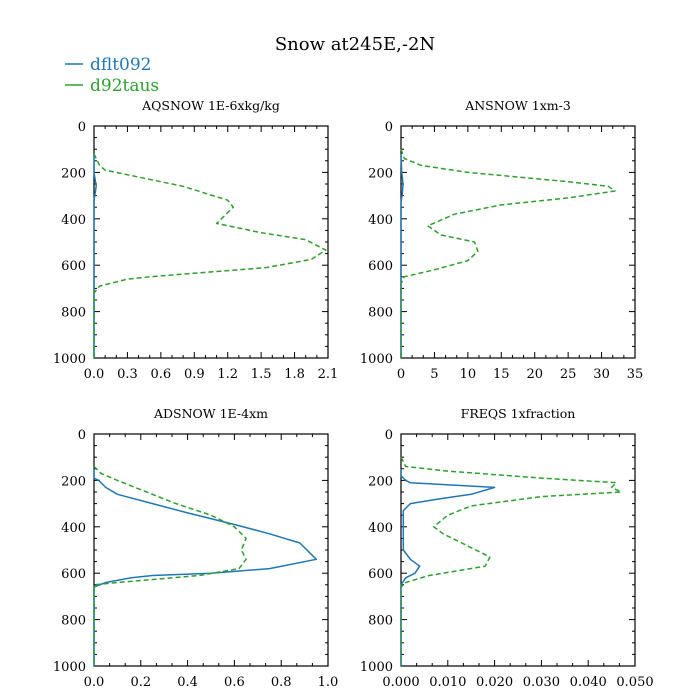 This screenshot has width=700, height=700. I want to click on x-tick-label: 30, so click(601, 374).